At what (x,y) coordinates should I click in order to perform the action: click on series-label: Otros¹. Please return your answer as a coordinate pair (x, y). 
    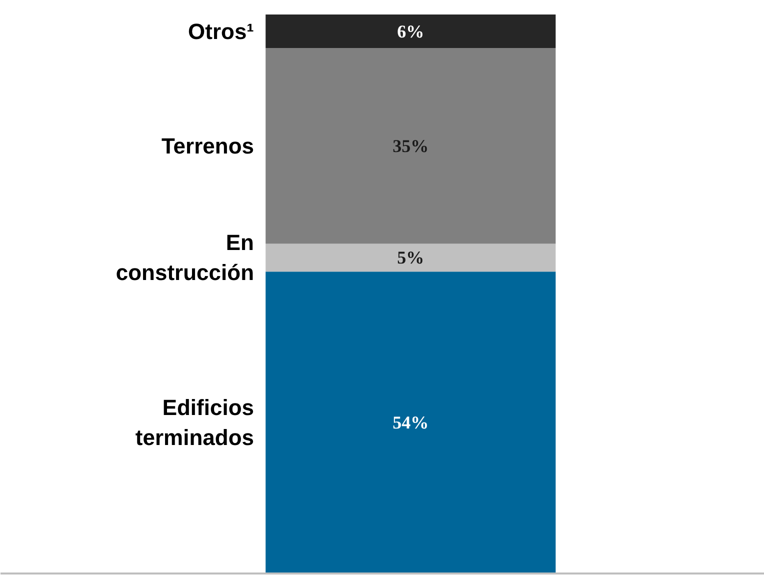
    Looking at the image, I should click on (221, 31).